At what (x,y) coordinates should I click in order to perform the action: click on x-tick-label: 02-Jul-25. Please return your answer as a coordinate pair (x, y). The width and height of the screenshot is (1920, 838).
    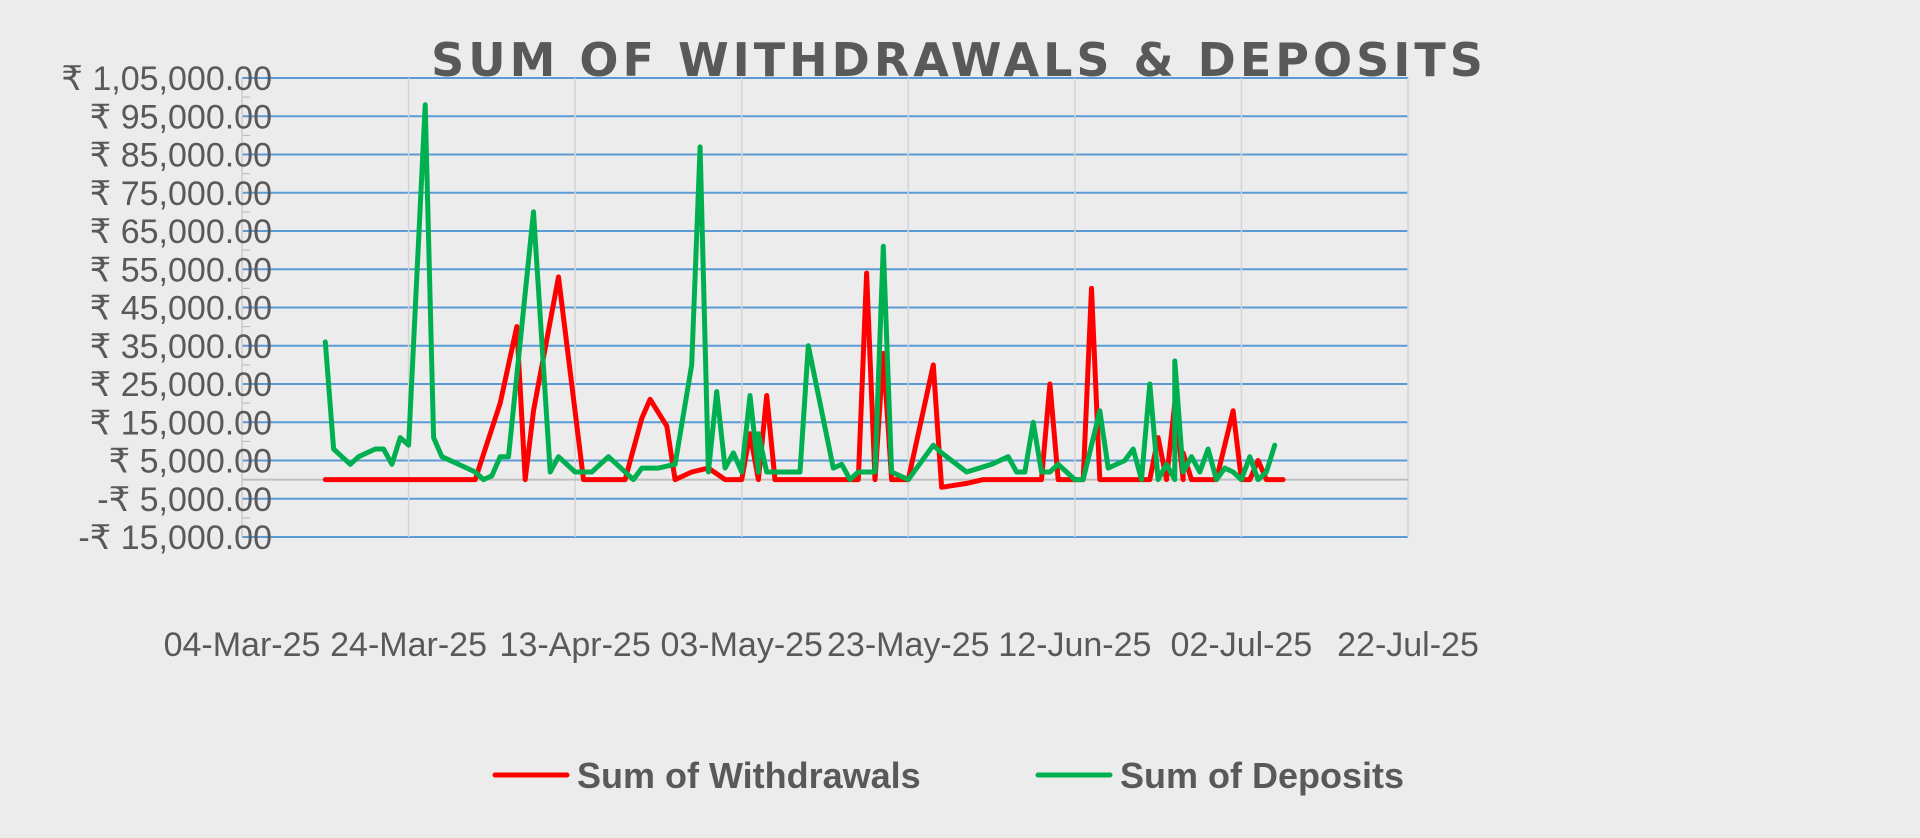
    Looking at the image, I should click on (1242, 645).